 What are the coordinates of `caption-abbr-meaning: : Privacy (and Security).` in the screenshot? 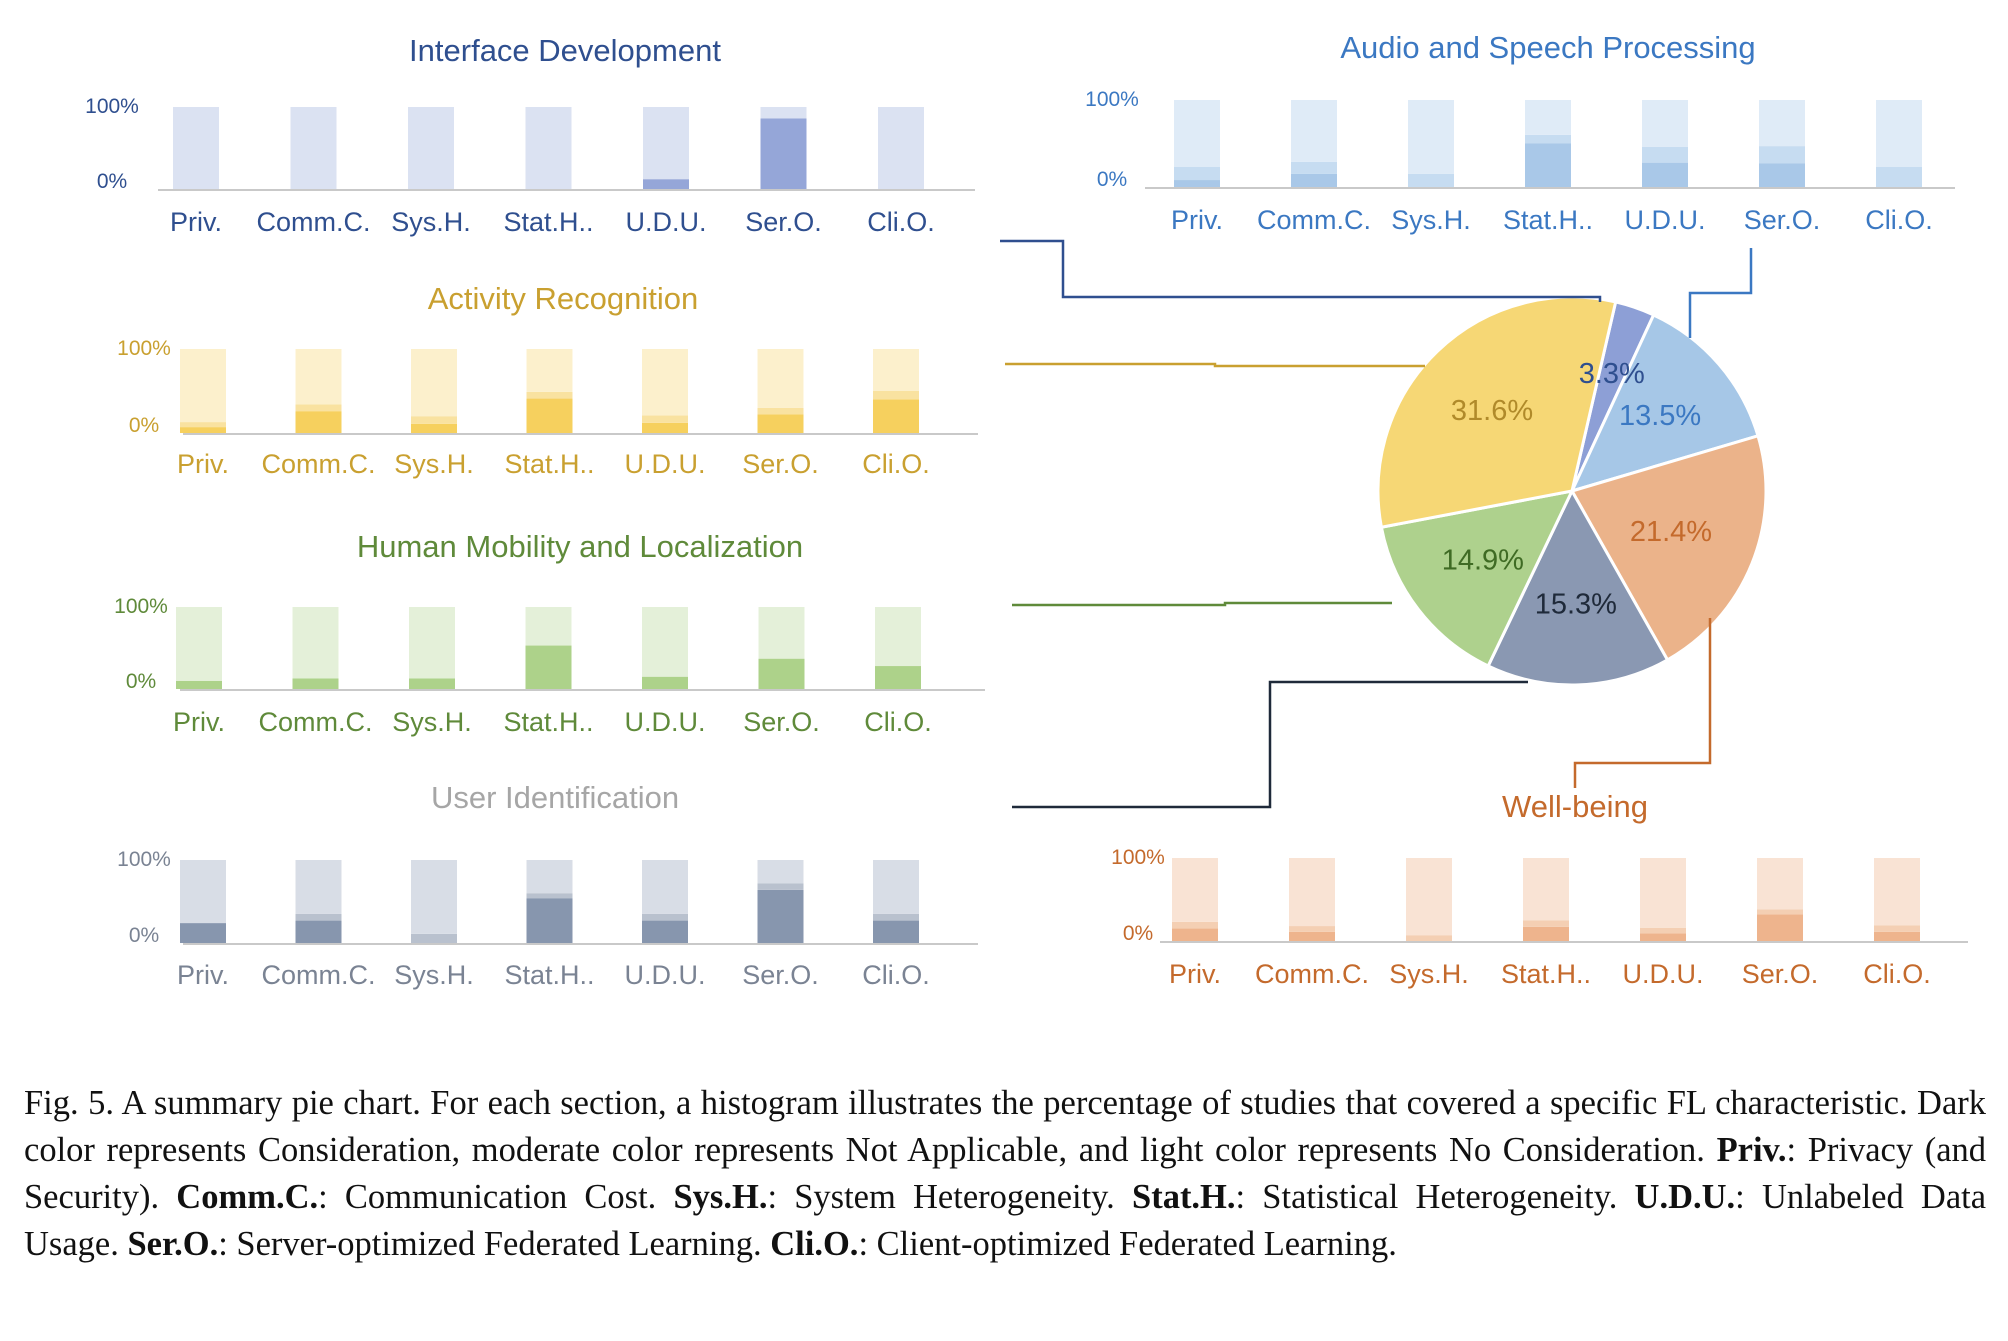 It's located at (1005, 1173).